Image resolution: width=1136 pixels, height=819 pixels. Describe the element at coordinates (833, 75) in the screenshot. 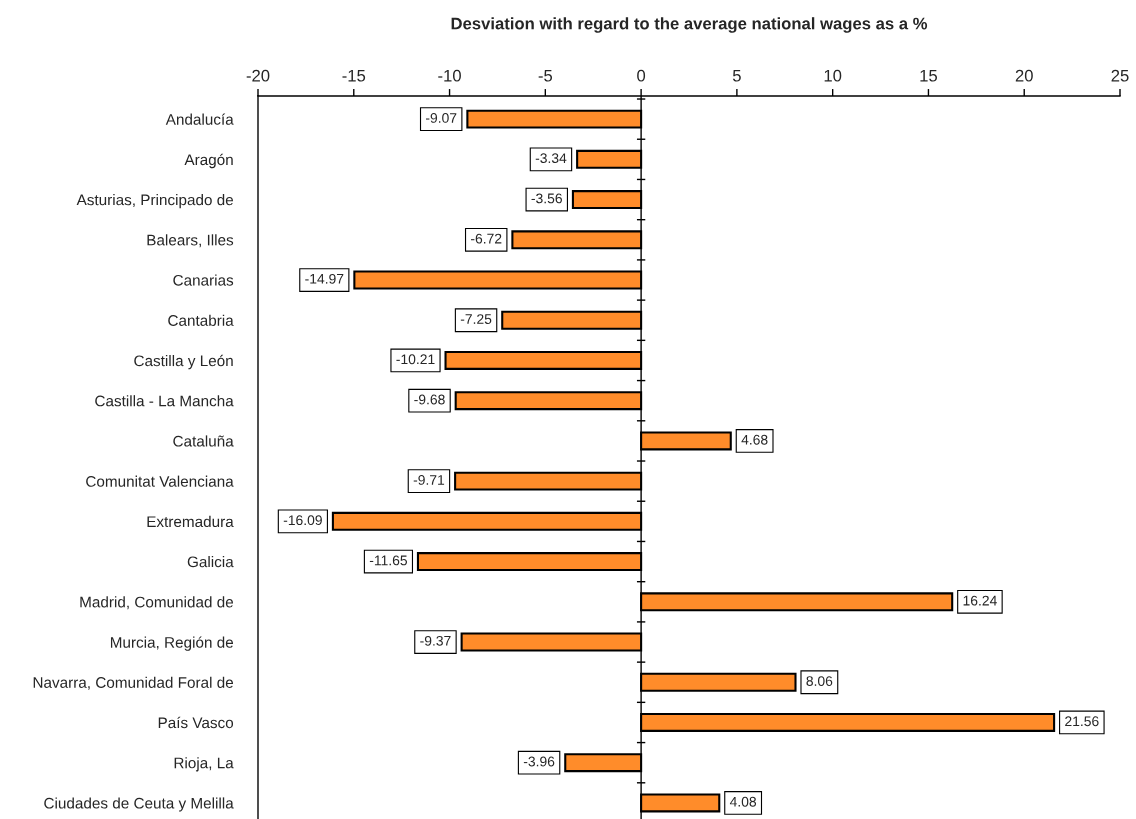

I see `x-tick-label: 10` at that location.